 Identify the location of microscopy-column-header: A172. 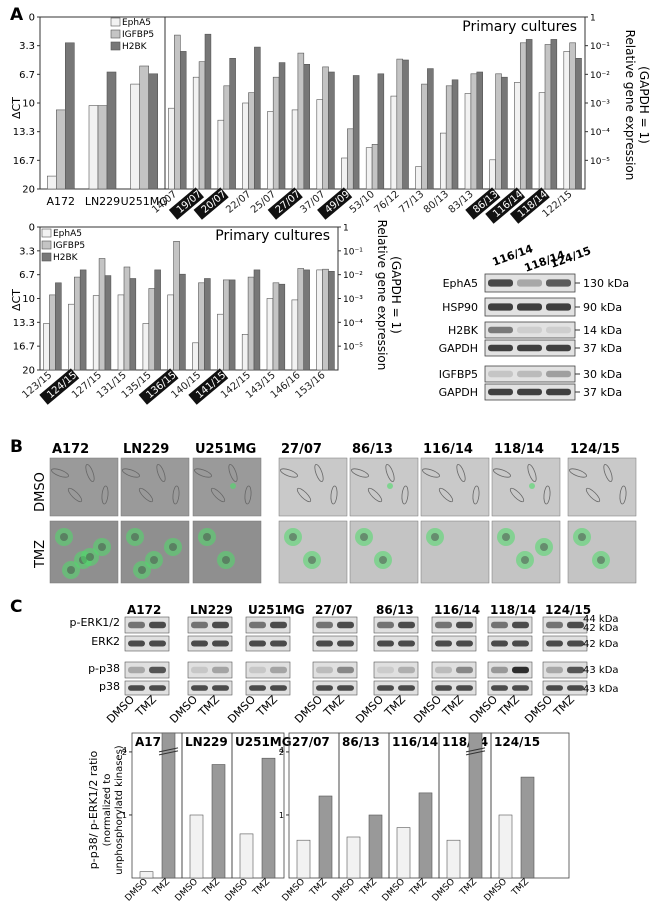
(70, 449).